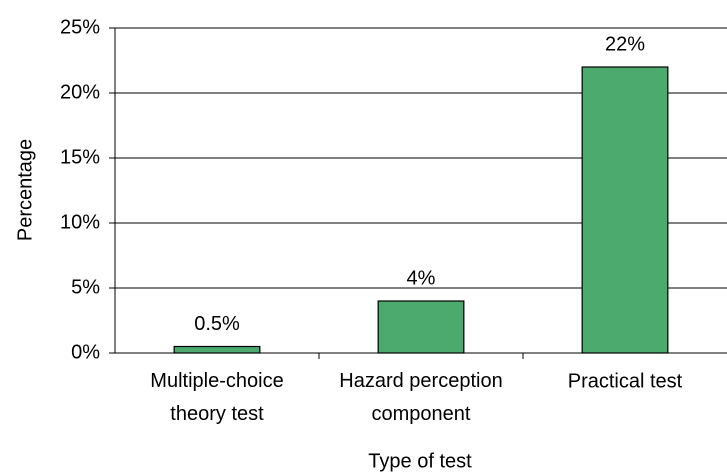 The width and height of the screenshot is (727, 476). Describe the element at coordinates (25, 190) in the screenshot. I see `y-axis-label: Percentage` at that location.